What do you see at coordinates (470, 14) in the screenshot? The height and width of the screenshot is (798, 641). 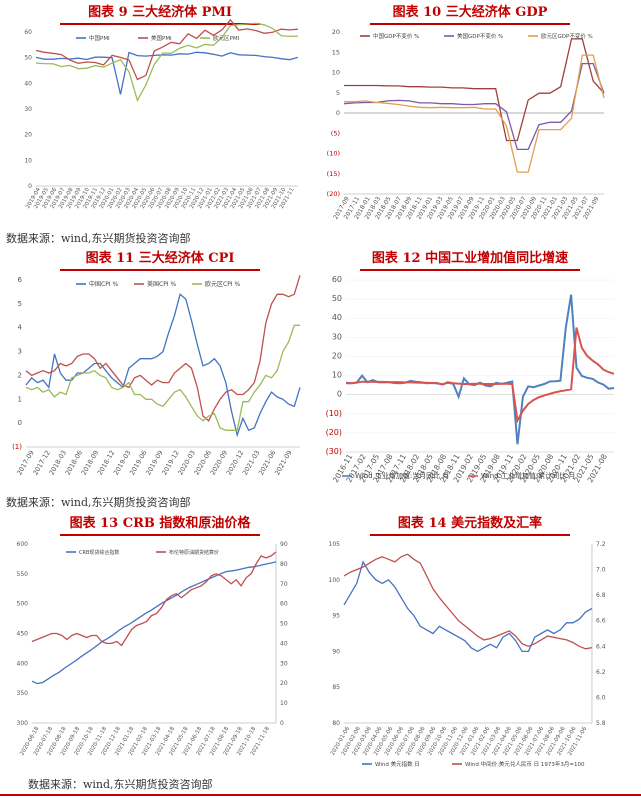 I see `chart-title-10: 图表 10 三大经济体 GDP` at bounding box center [470, 14].